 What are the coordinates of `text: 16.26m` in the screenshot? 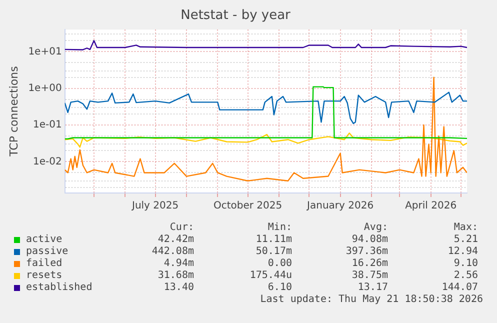 It's located at (370, 263).